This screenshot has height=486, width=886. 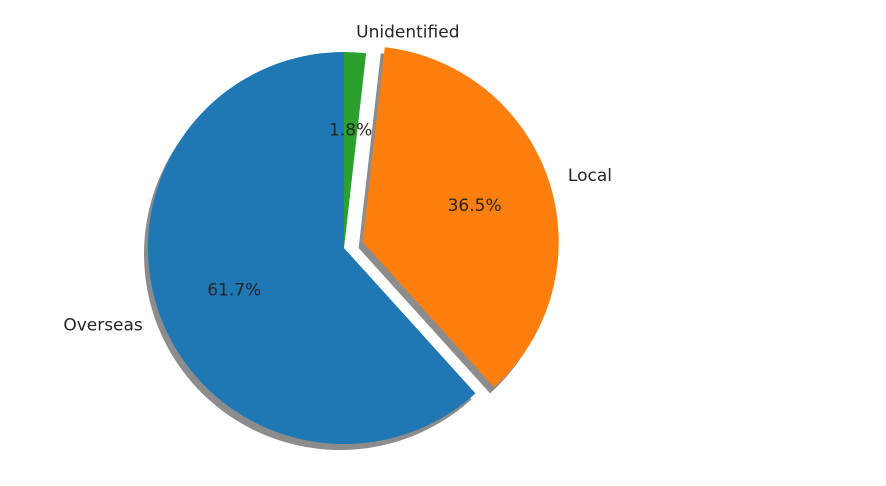 I want to click on pie-slice-unidentified, so click(x=355, y=150).